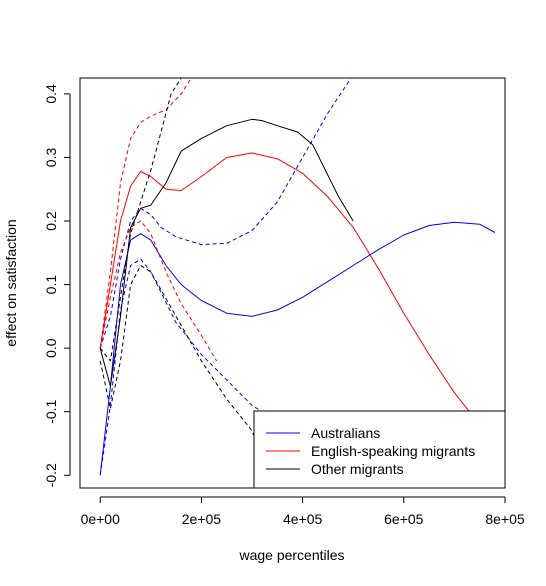  Describe the element at coordinates (51, 285) in the screenshot. I see `y-tick-label: 0.1` at that location.